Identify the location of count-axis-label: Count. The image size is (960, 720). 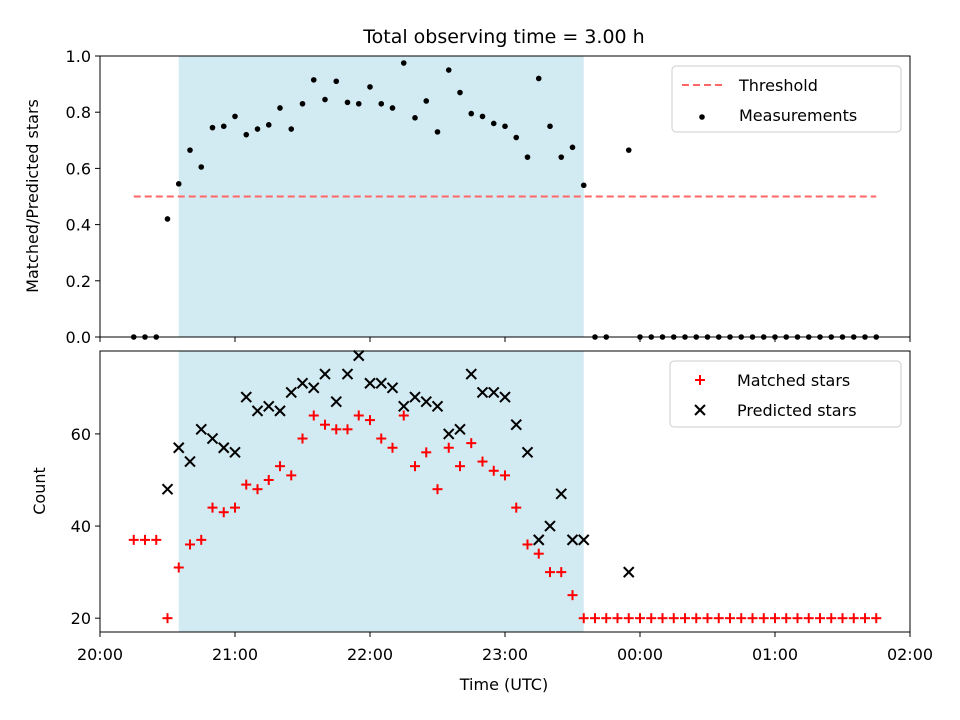
(39, 491).